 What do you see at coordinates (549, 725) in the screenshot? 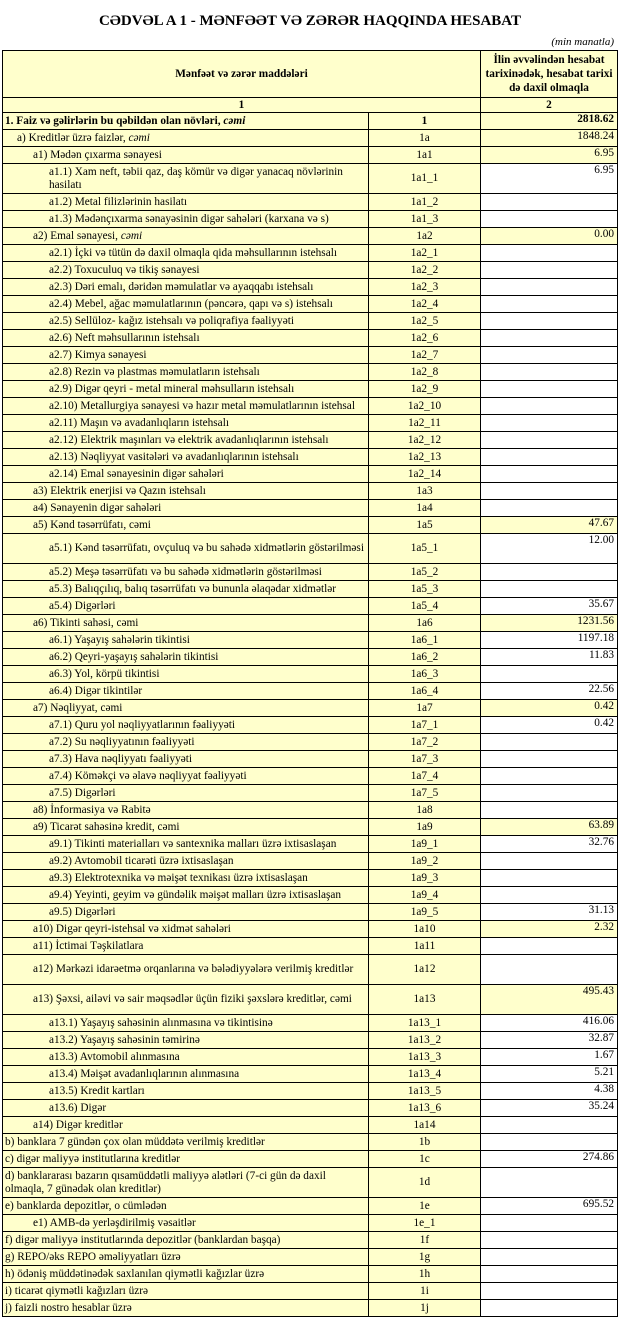
I see `value-cell: 0.42` at bounding box center [549, 725].